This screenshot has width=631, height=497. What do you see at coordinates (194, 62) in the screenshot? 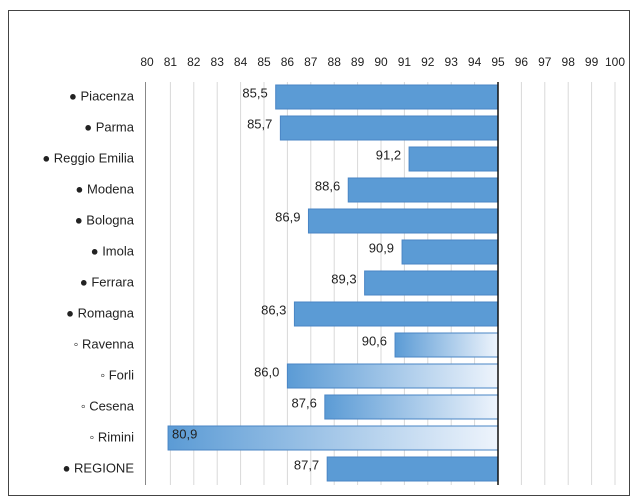
I see `x-tick-label: 82` at bounding box center [194, 62].